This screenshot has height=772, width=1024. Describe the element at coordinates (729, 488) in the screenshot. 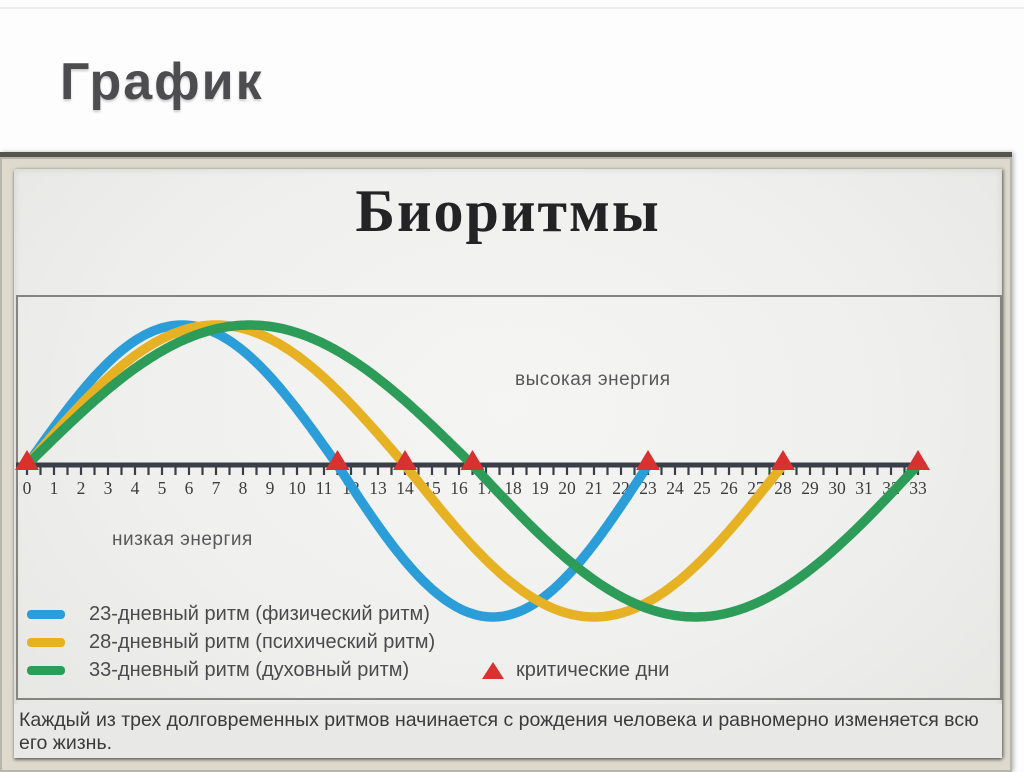

I see `svg-text: 26` at that location.